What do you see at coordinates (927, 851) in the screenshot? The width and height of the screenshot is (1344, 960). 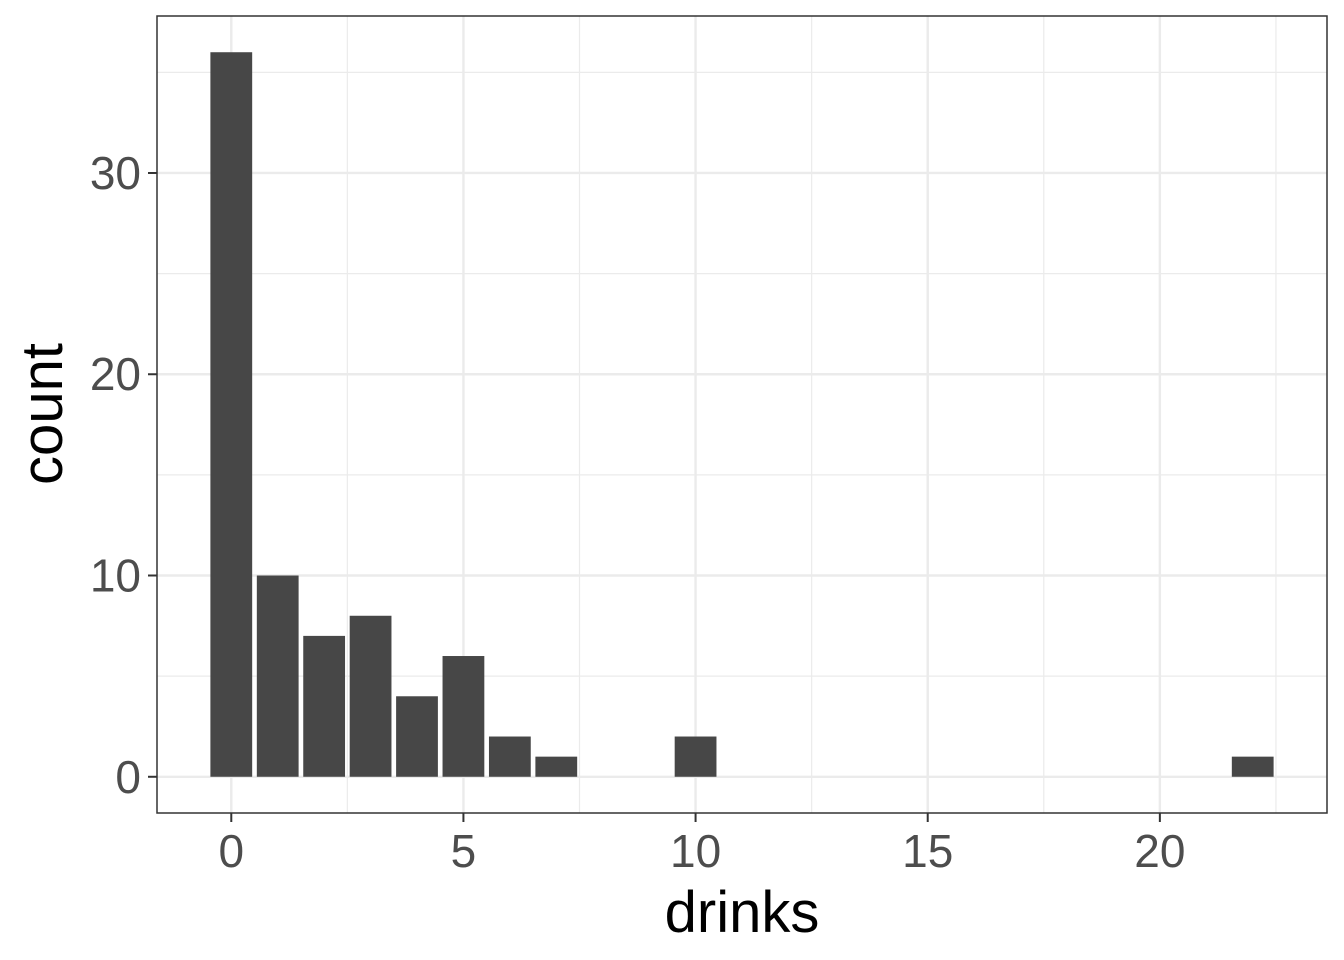 I see `x-tick-label: 15` at bounding box center [927, 851].